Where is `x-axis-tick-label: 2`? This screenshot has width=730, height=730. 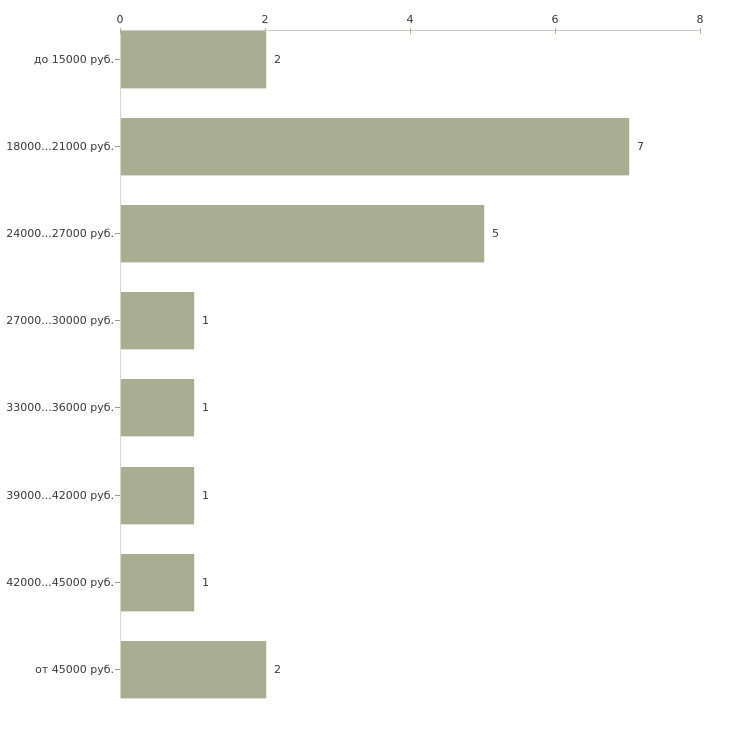
x-axis-tick-label: 2 is located at coordinates (265, 19).